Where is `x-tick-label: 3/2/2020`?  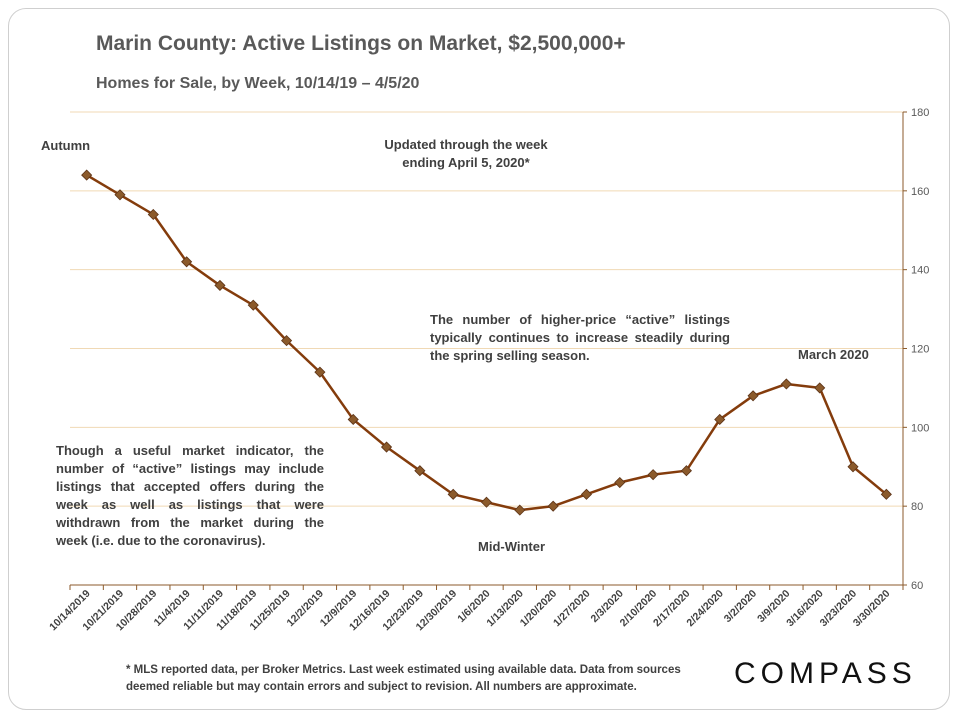
x-tick-label: 3/2/2020 is located at coordinates (740, 606).